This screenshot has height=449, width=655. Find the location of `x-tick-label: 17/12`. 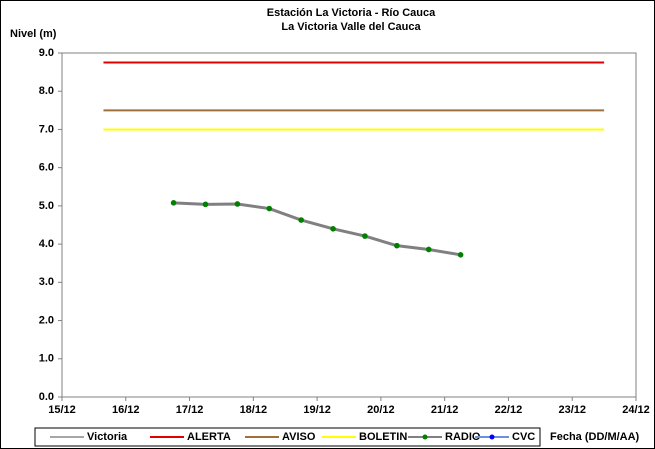

x-tick-label: 17/12 is located at coordinates (190, 410).